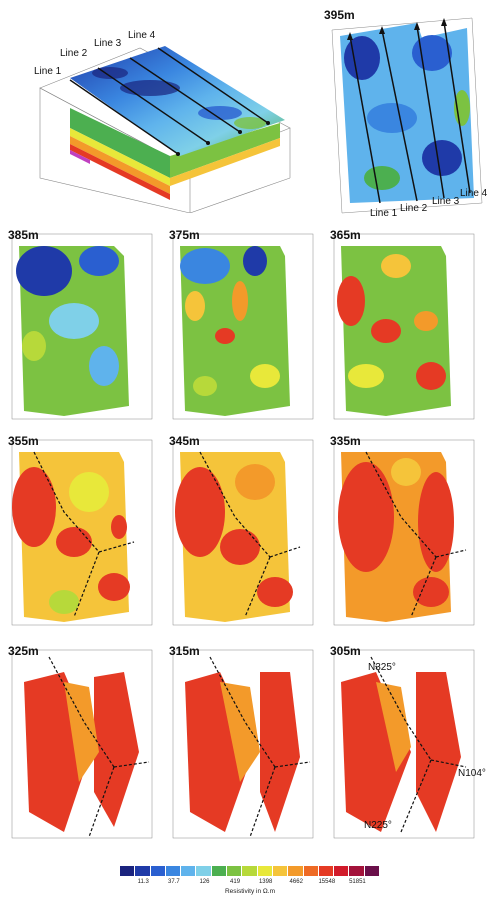  What do you see at coordinates (204, 882) in the screenshot?
I see `legend-tick-label: 126` at bounding box center [204, 882].